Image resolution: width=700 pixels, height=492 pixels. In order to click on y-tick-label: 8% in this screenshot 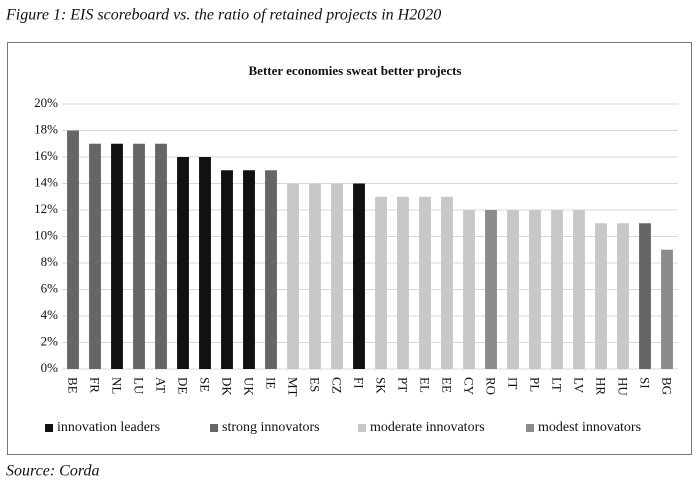, I will do `click(50, 261)`.